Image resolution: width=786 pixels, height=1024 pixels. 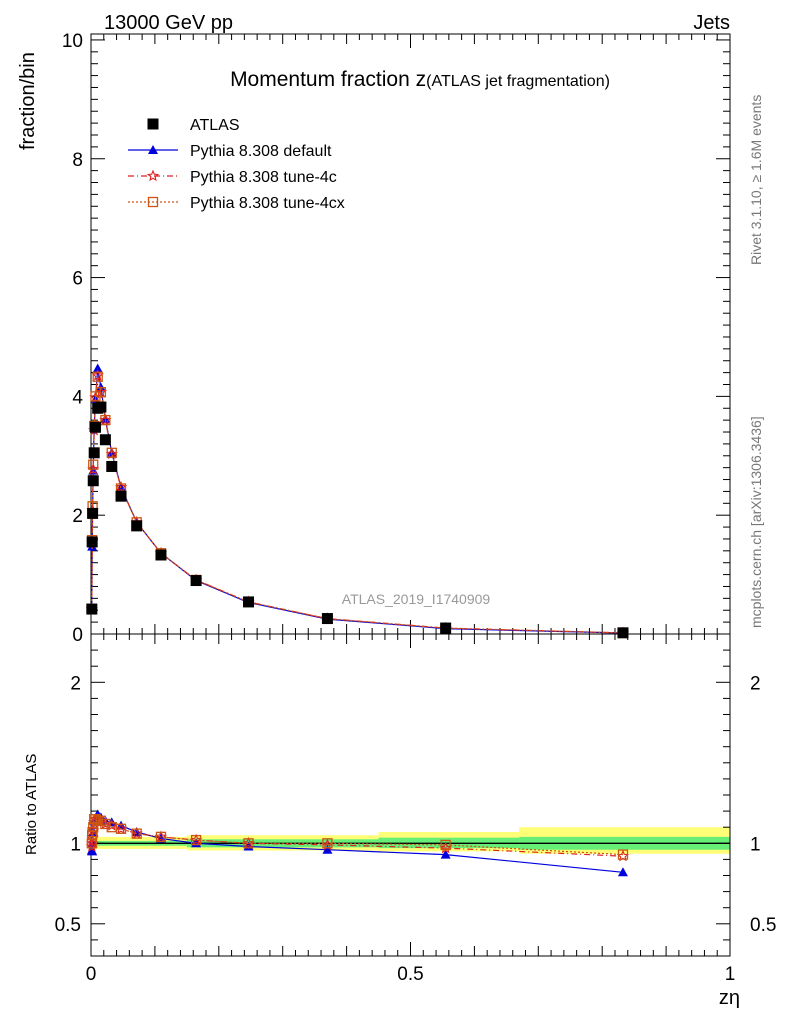 I want to click on mcplots-label: mcplots.cern.ch [arXiv:1306.3436], so click(x=756, y=522).